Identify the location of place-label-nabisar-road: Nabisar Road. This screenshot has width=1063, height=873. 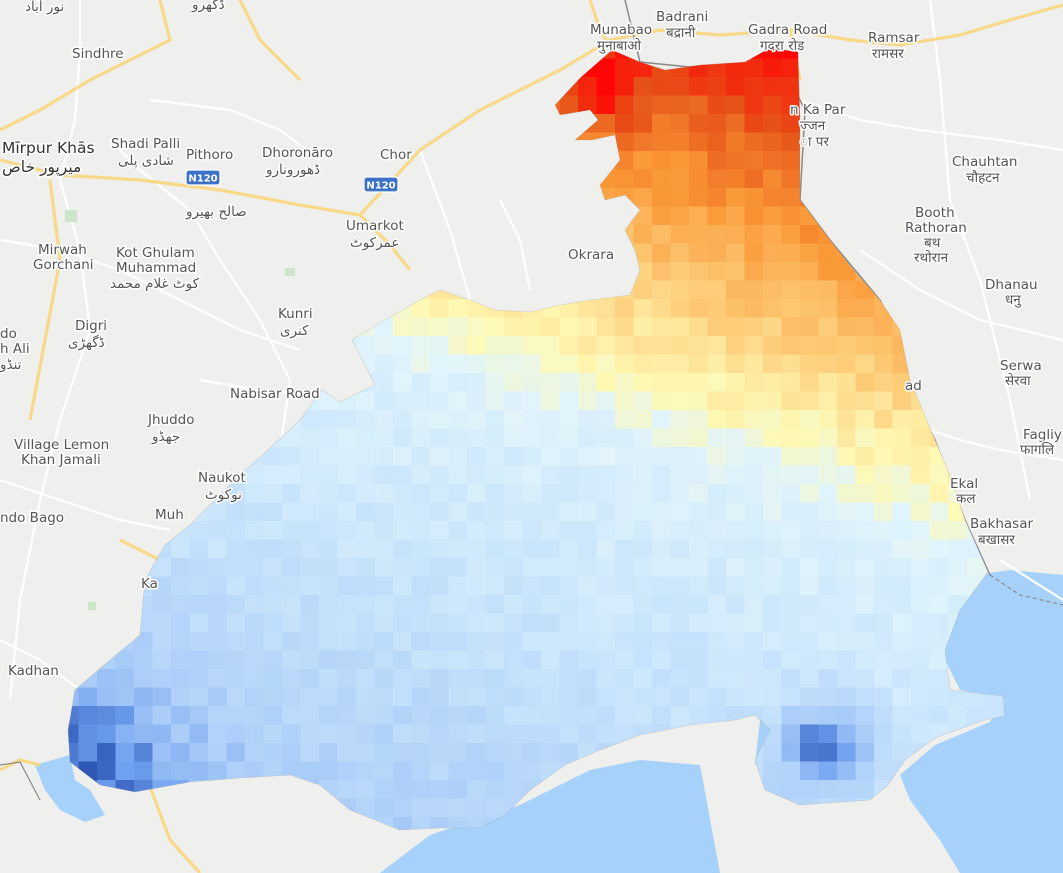
(275, 394).